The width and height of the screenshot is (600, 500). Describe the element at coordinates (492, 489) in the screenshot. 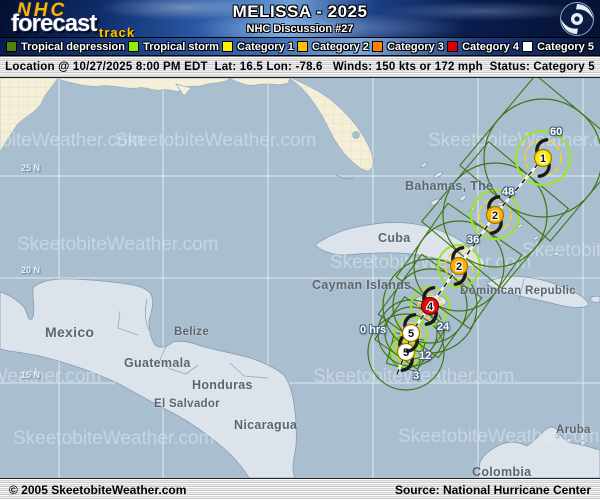

I see `source-text: Source: National Hurricane Center` at that location.